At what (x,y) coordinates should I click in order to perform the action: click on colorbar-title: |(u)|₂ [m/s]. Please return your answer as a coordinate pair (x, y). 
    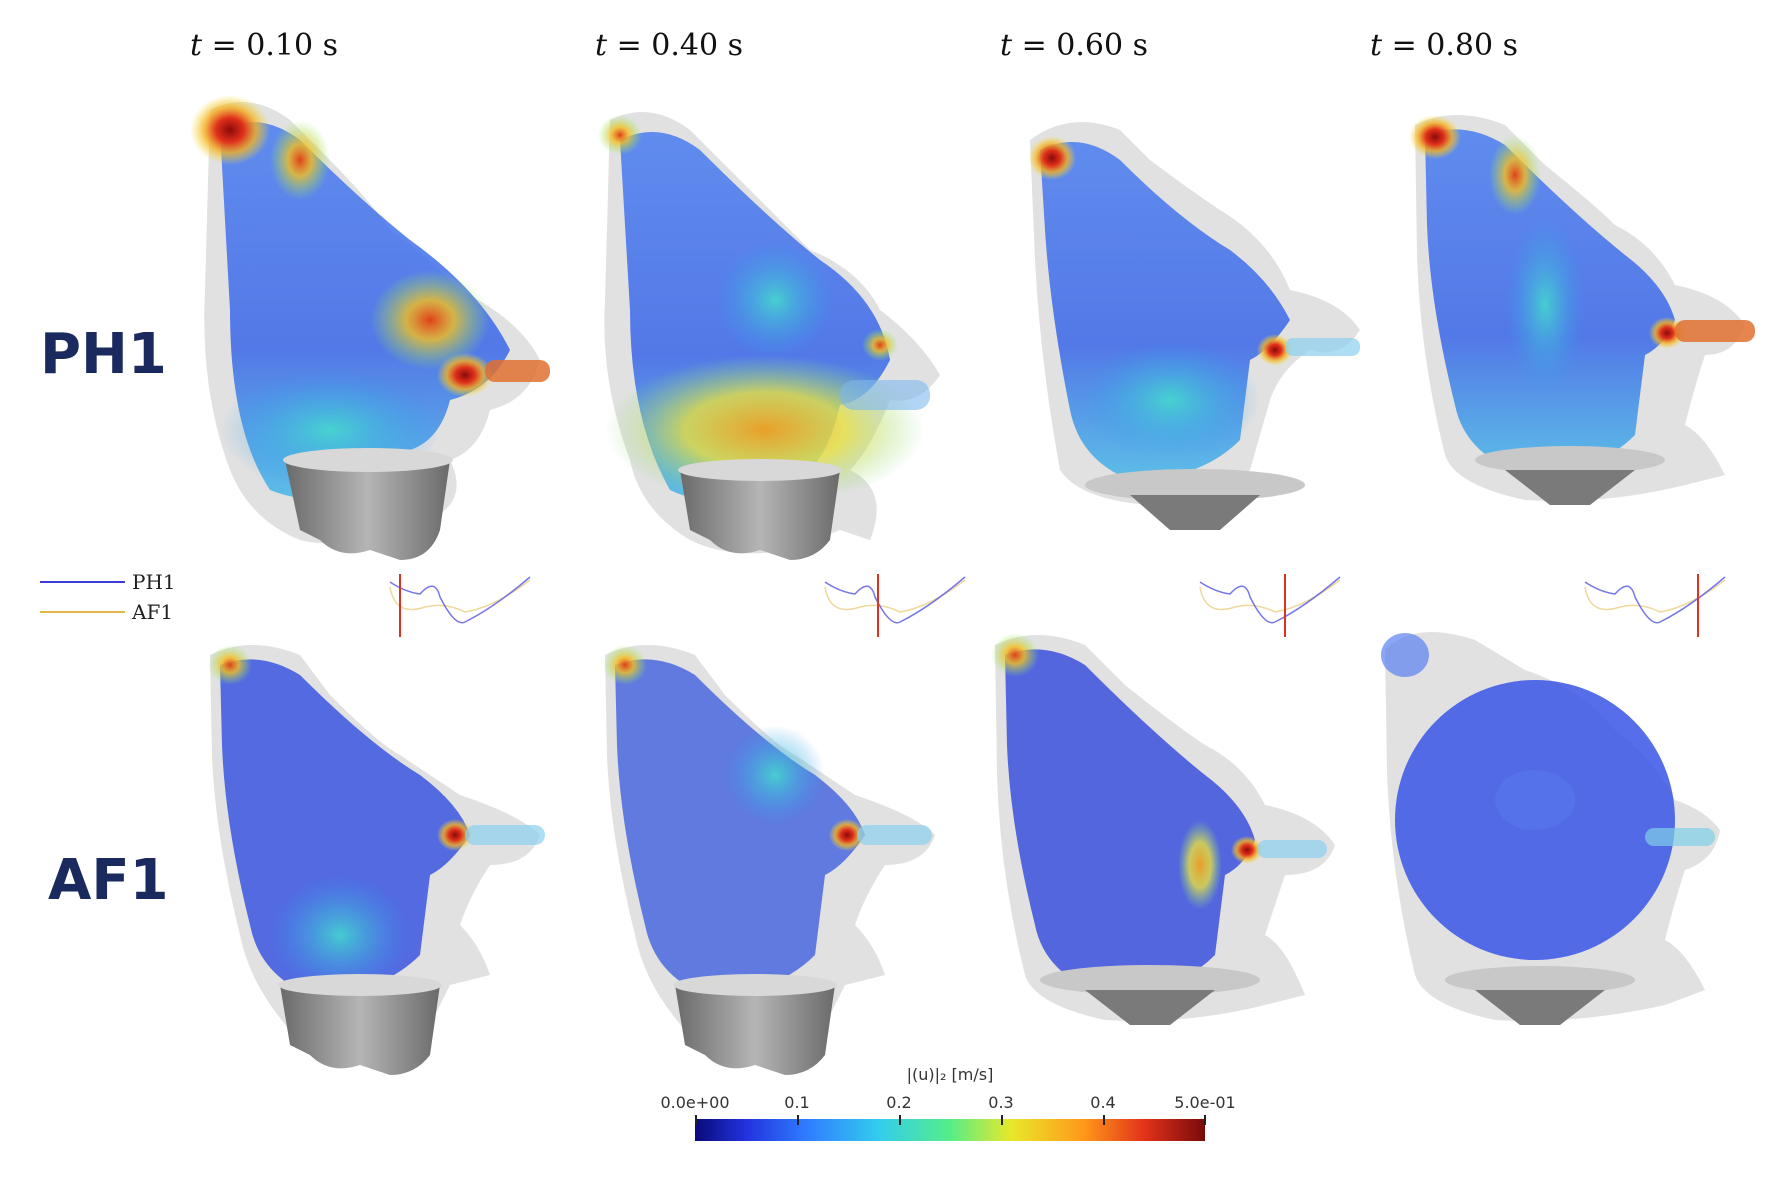
    Looking at the image, I should click on (950, 1074).